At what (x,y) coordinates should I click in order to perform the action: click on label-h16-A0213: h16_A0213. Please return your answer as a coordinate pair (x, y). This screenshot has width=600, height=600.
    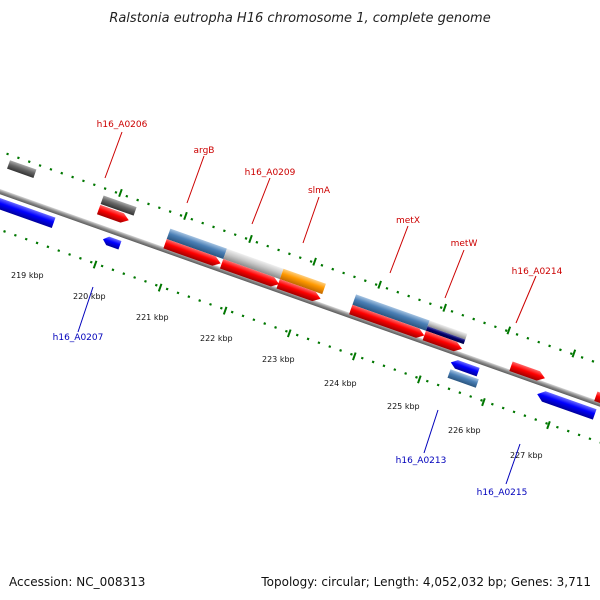
    Looking at the image, I should click on (421, 461).